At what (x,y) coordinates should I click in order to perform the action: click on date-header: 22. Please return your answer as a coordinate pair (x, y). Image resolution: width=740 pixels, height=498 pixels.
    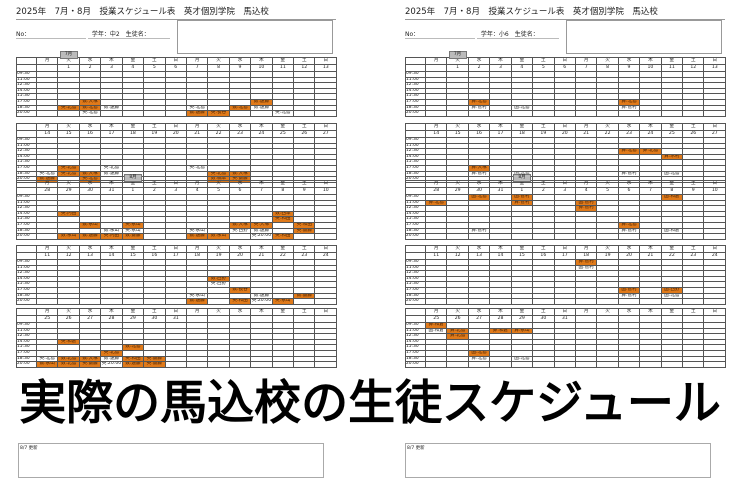
    Looking at the image, I should click on (283, 256).